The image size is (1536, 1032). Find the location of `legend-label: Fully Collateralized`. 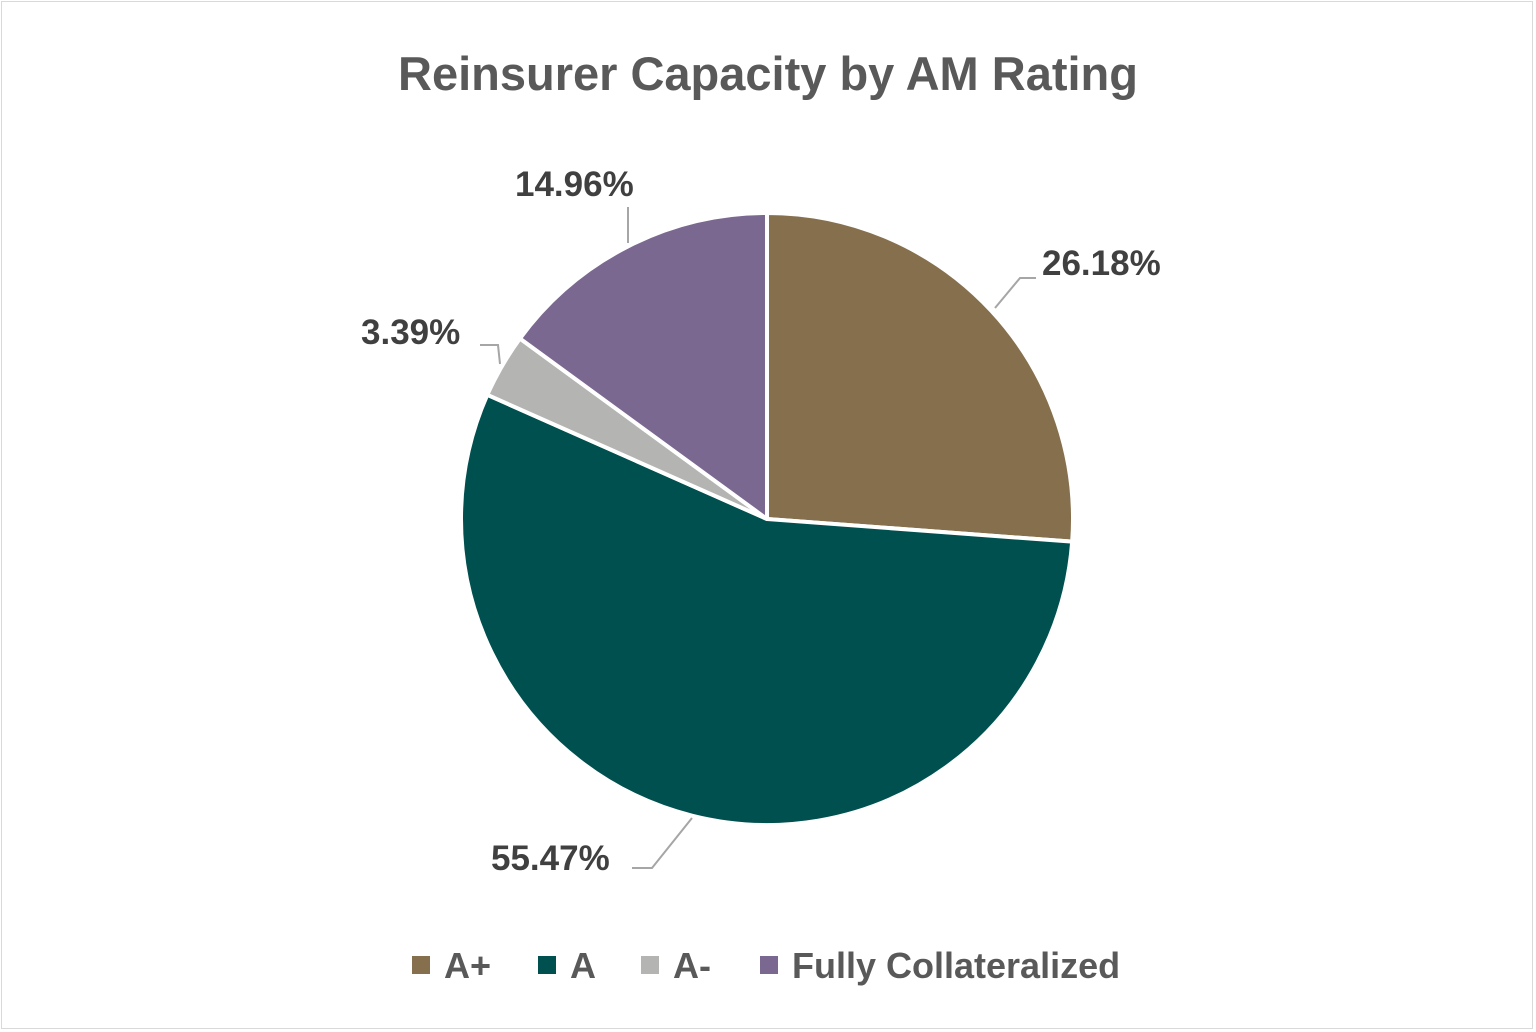

legend-label: Fully Collateralized is located at coordinates (956, 965).